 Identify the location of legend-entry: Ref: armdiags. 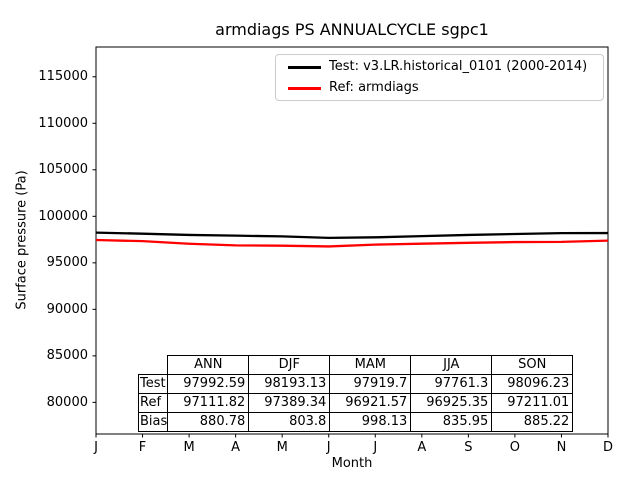
(441, 88).